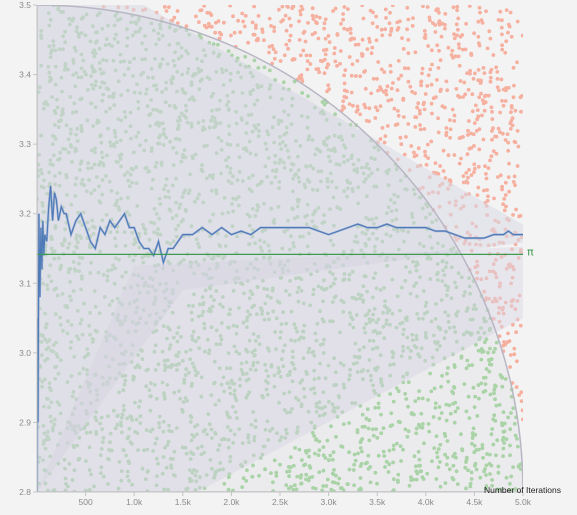 Image resolution: width=577 pixels, height=515 pixels. What do you see at coordinates (25, 214) in the screenshot?
I see `y-tick-label: 3.2` at bounding box center [25, 214].